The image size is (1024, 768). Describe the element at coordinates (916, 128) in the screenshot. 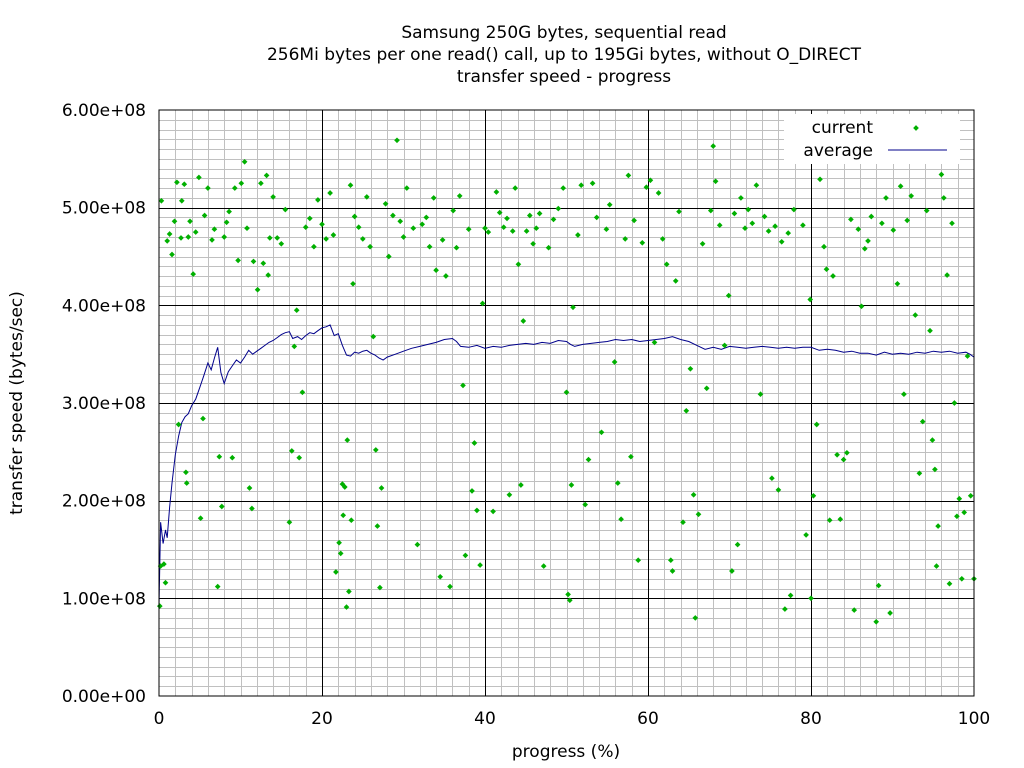

I see `legend-marker-current` at that location.